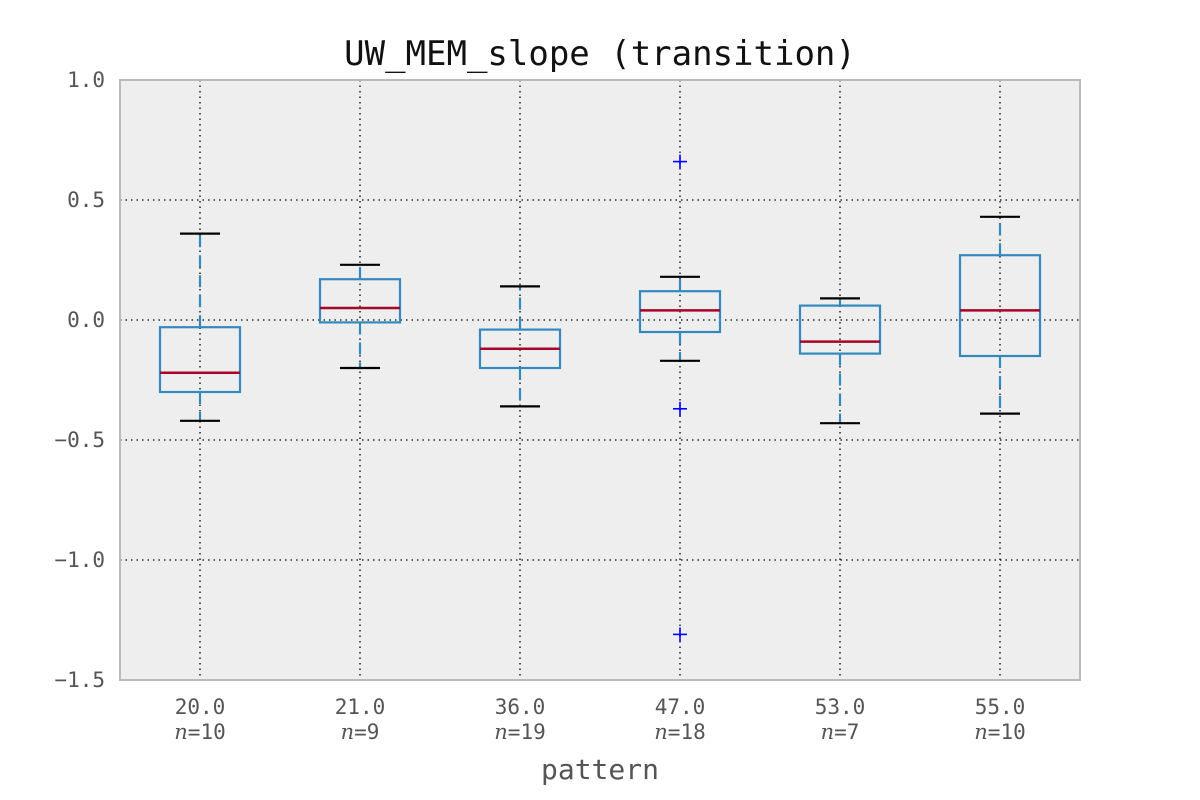  I want to click on y-tick-label: −1.0, so click(79, 560).